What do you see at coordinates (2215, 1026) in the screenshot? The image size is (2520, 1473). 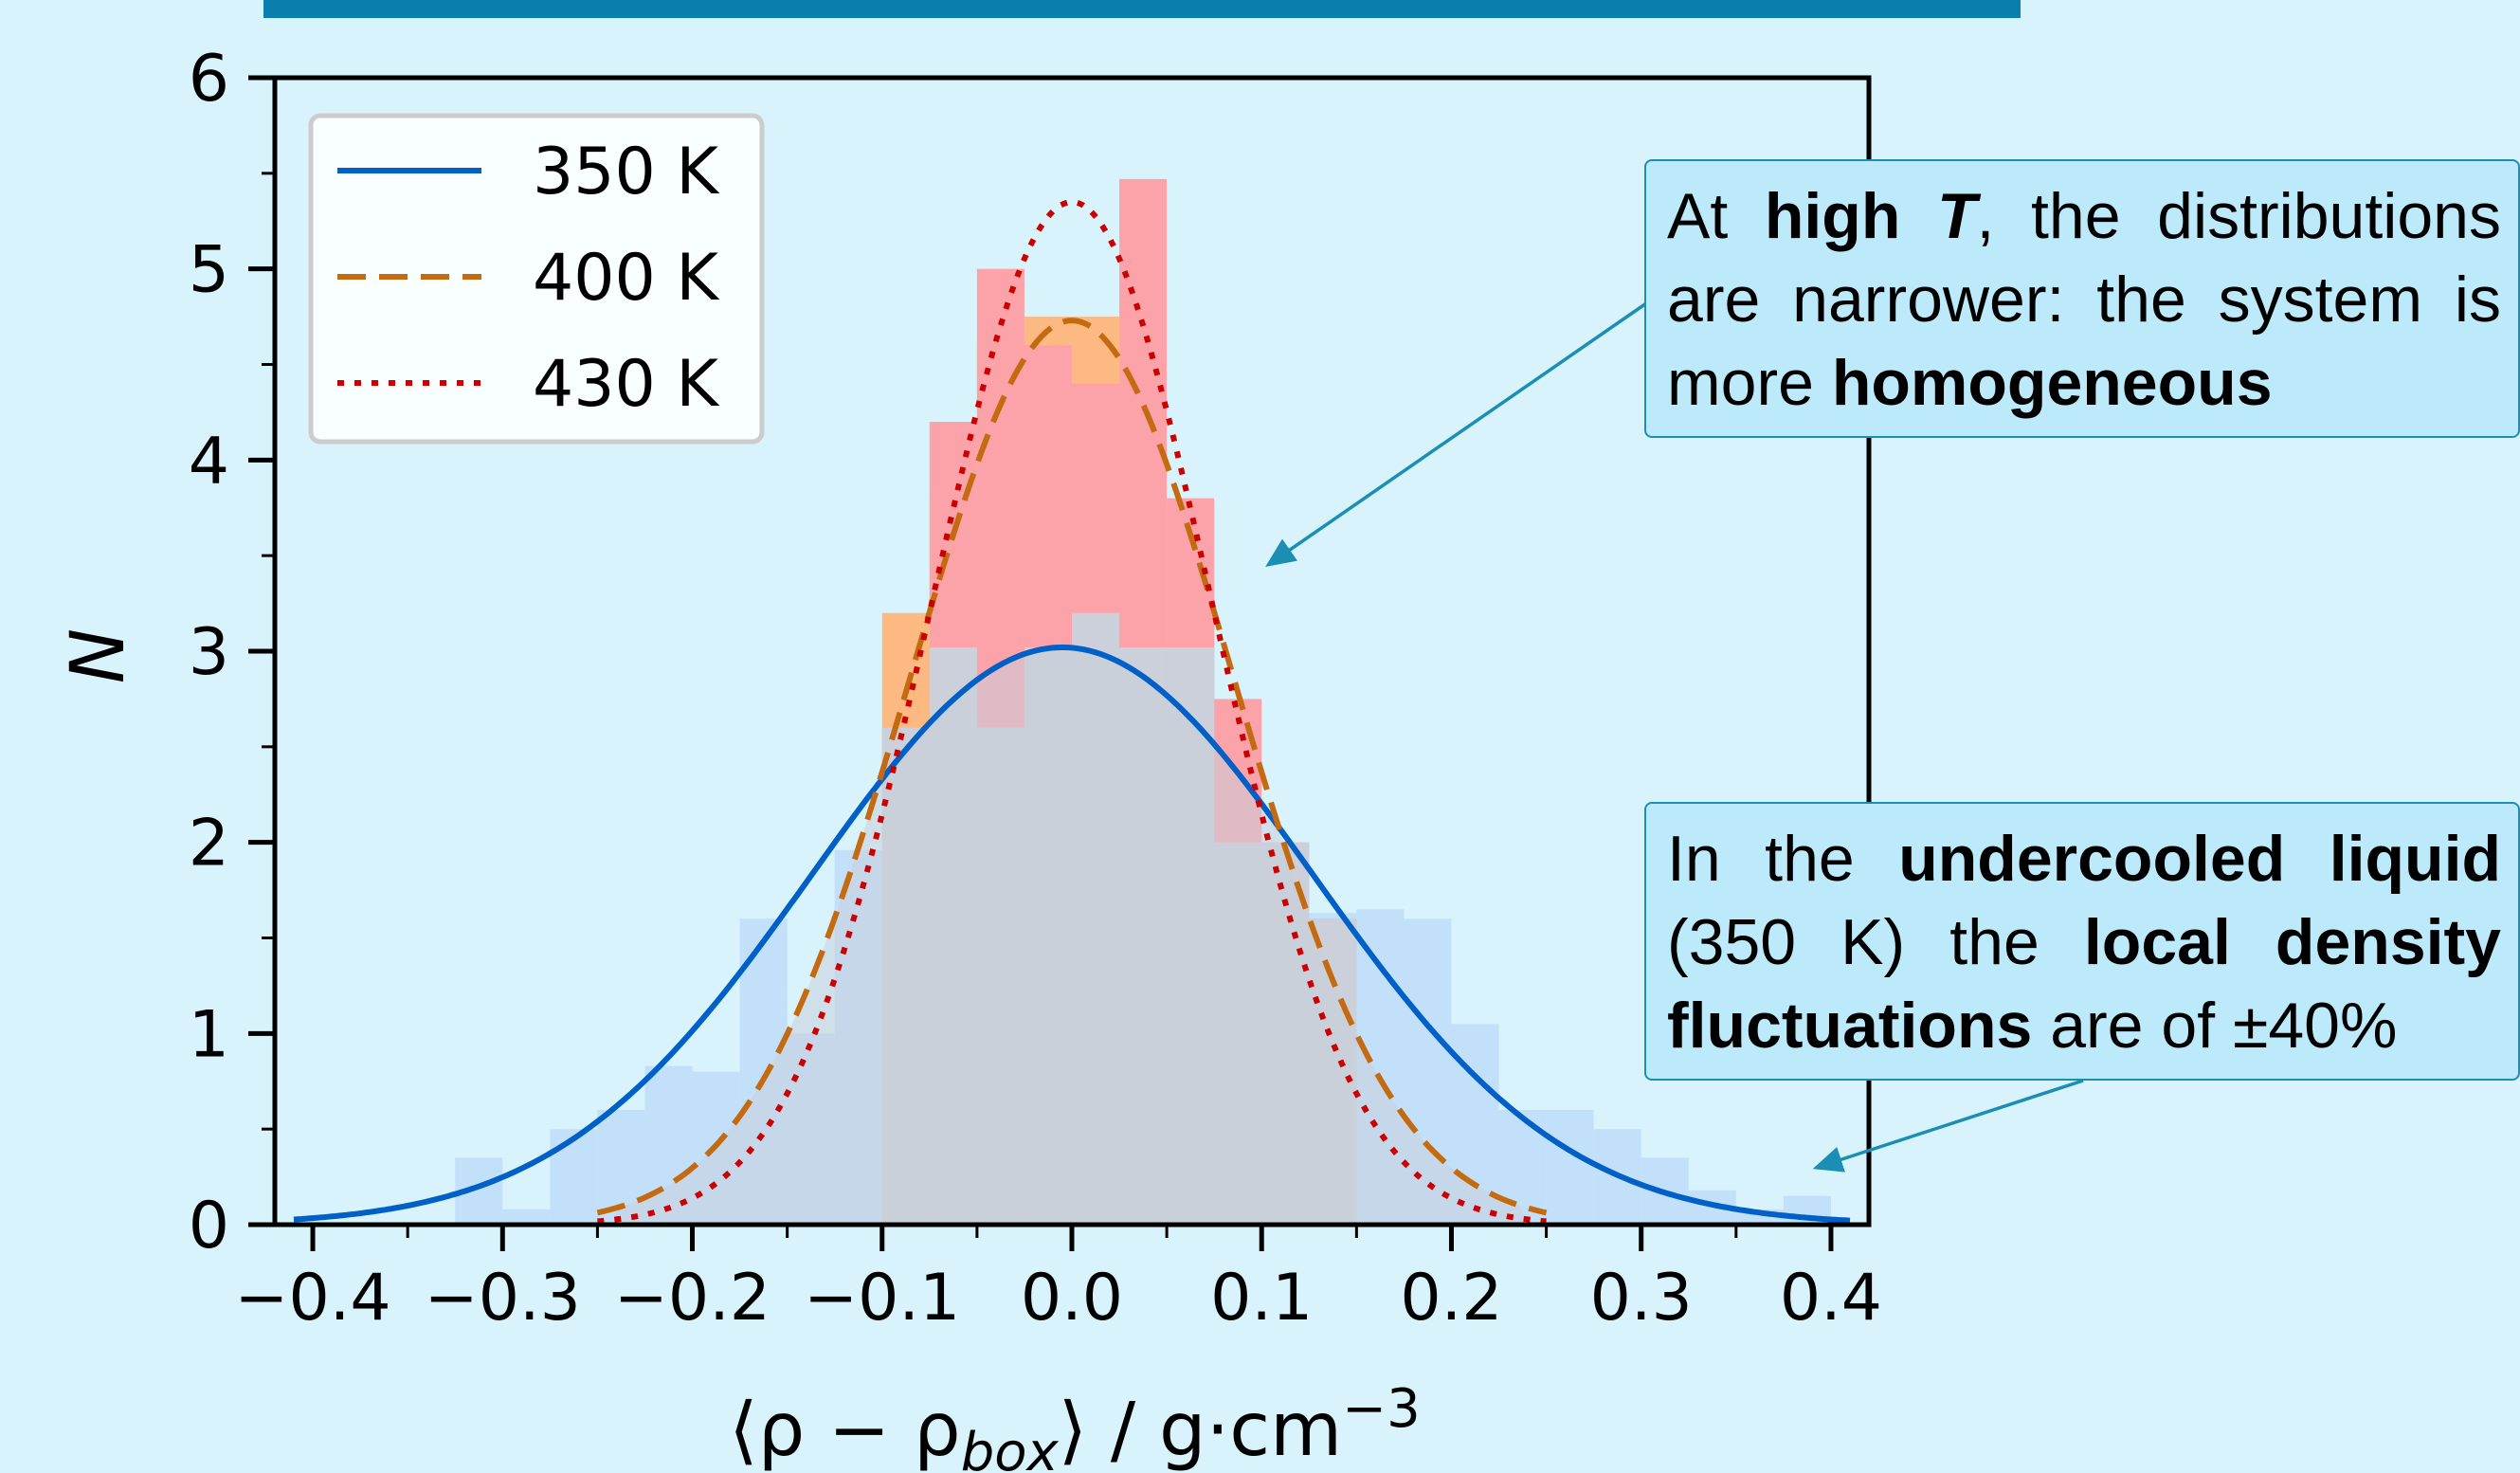 I see `callout-low-text-4: are of ±40%` at bounding box center [2215, 1026].